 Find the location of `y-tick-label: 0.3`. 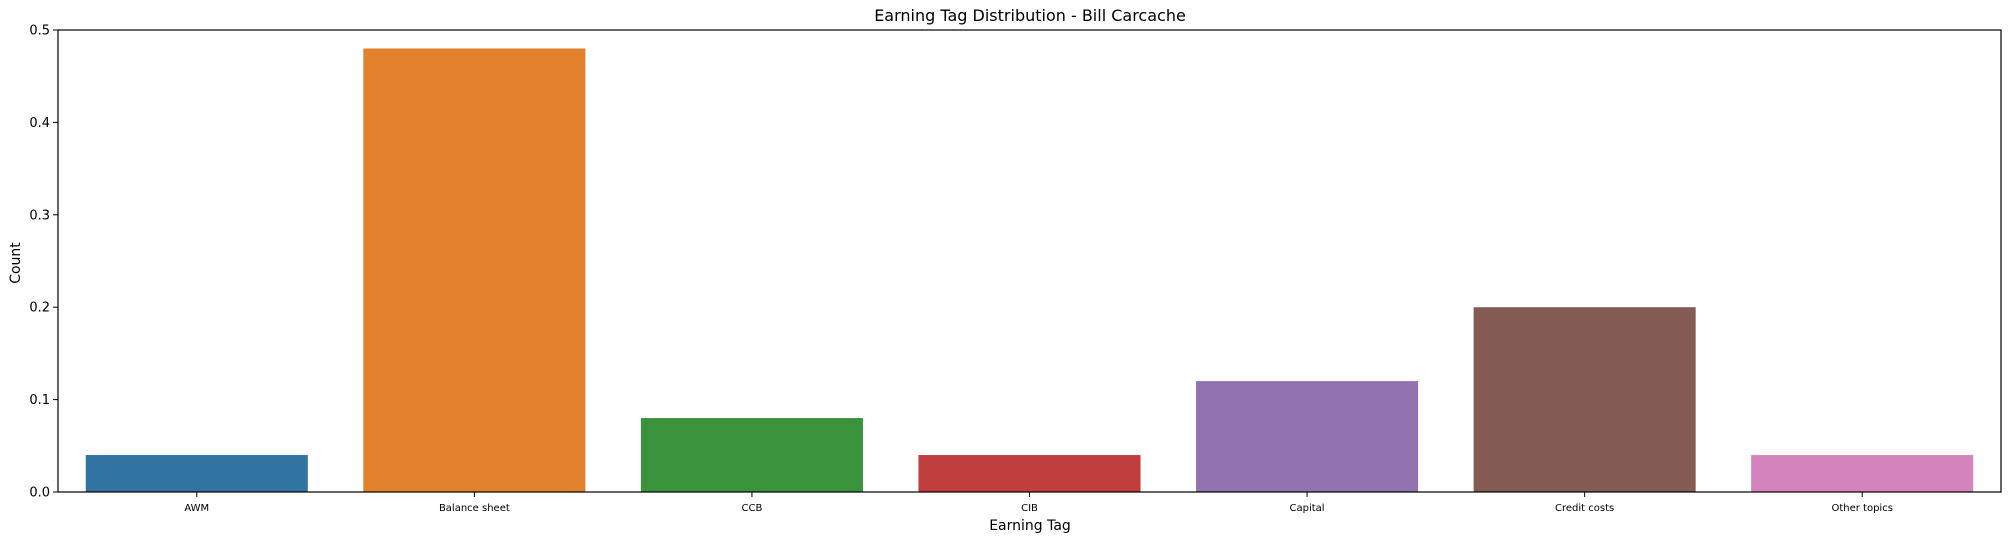

y-tick-label: 0.3 is located at coordinates (39, 215).